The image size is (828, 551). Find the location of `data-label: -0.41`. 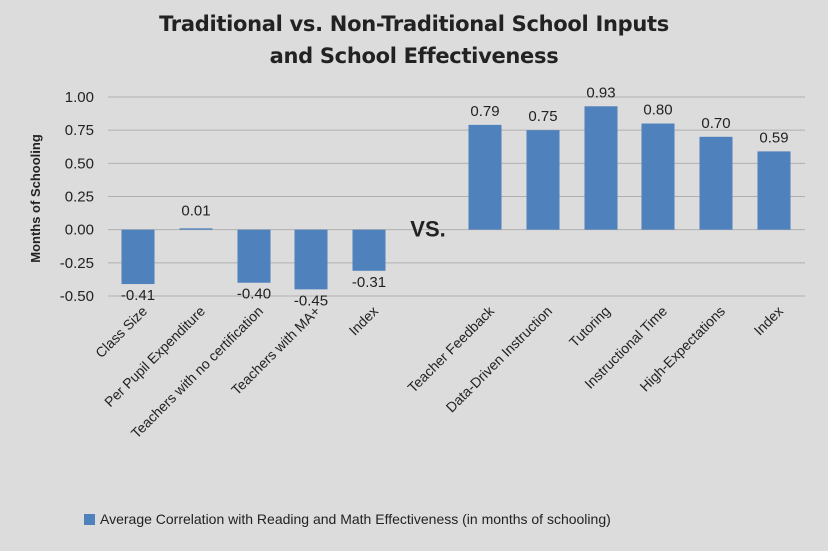

data-label: -0.41 is located at coordinates (138, 295).